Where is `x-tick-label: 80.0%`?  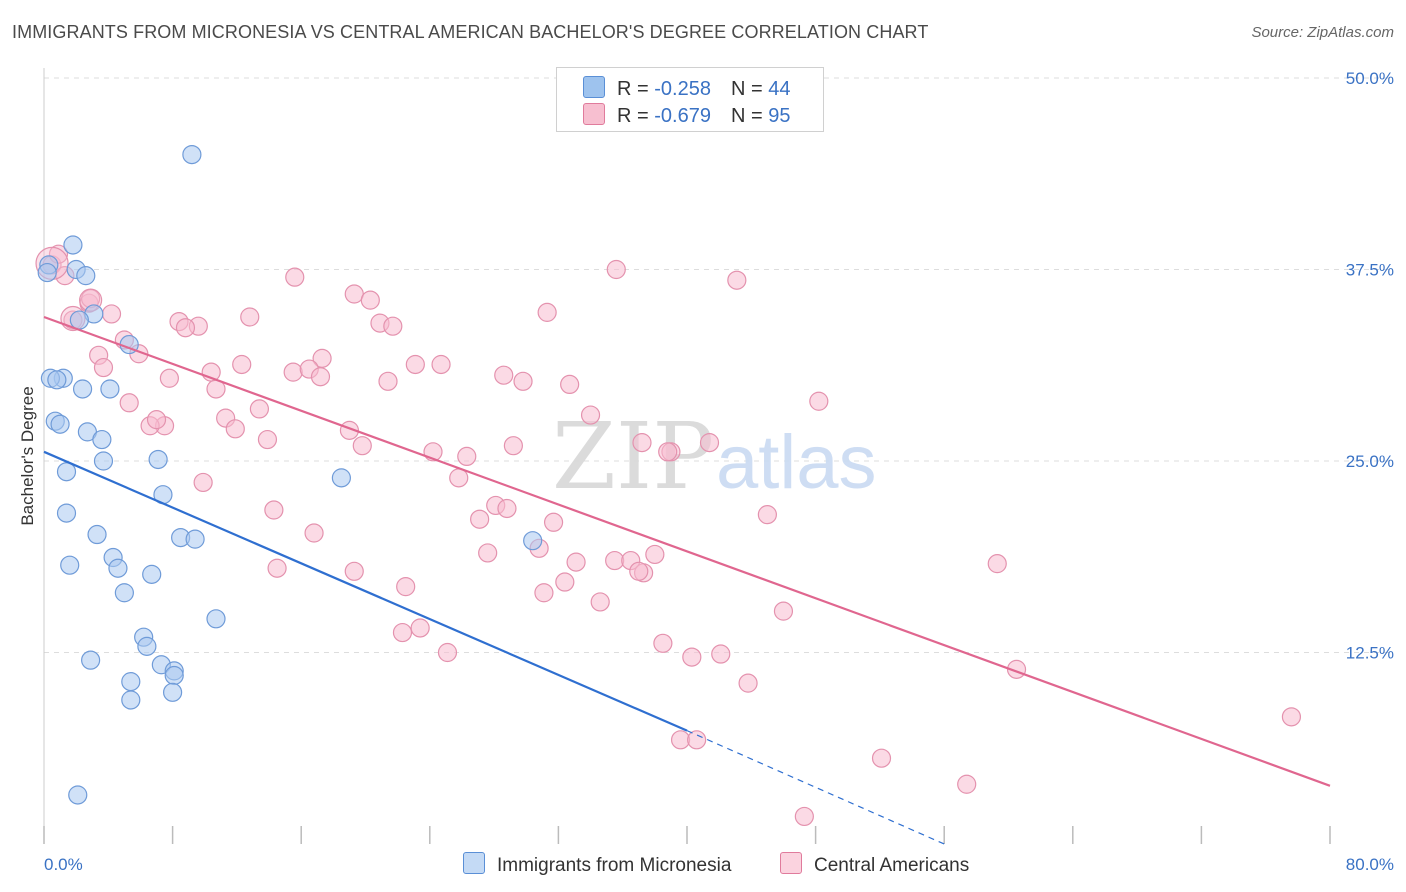
x-tick-label: 80.0% is located at coordinates (1370, 864).